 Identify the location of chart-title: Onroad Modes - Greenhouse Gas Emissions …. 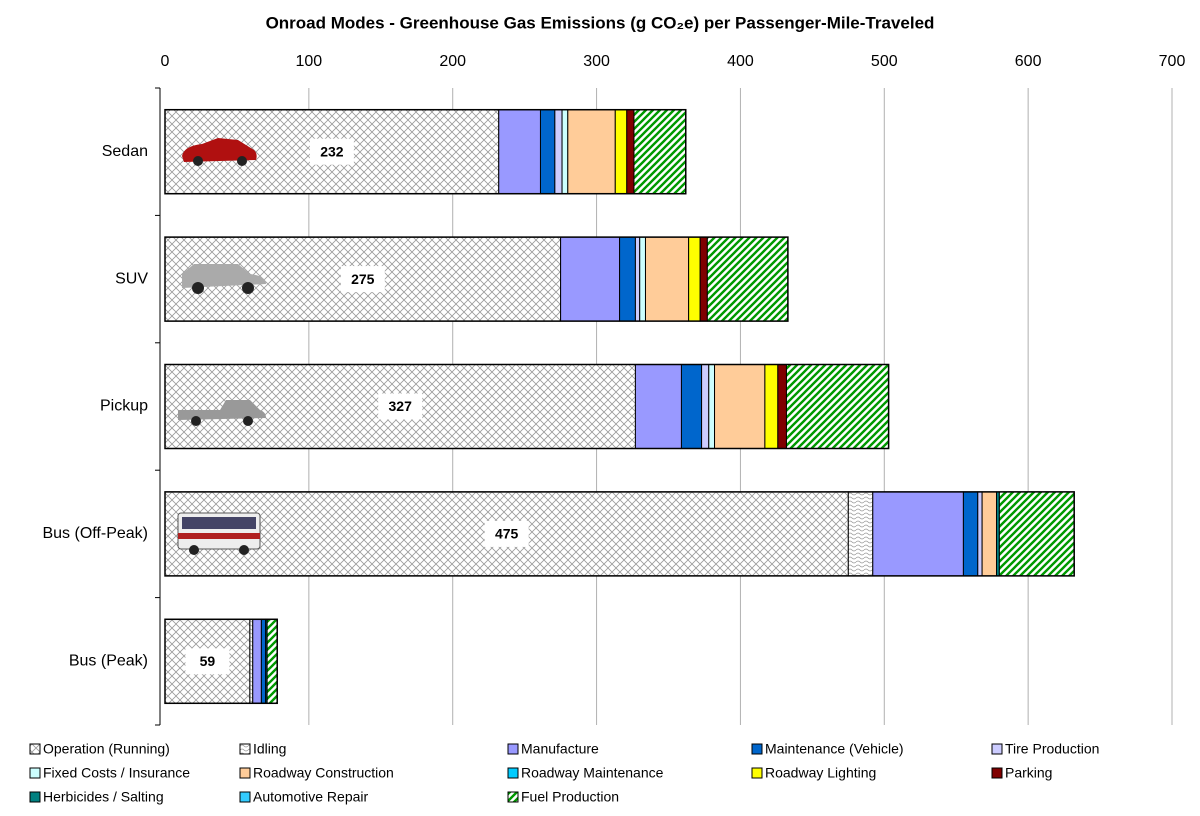
(600, 22).